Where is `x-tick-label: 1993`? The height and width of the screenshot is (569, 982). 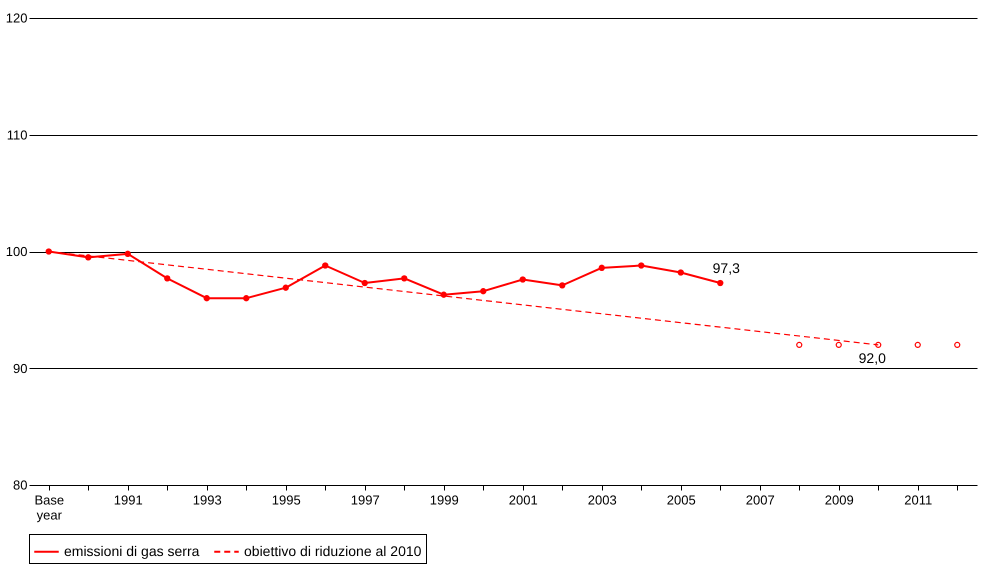
x-tick-label: 1993 is located at coordinates (207, 500).